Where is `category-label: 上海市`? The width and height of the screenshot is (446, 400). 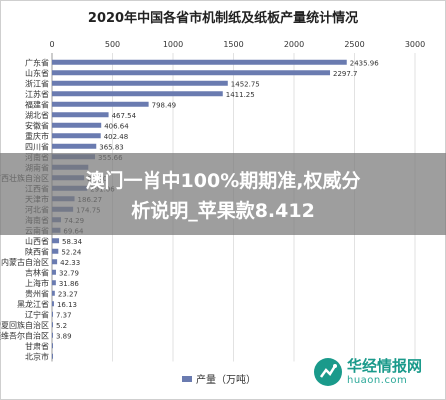 category-label: 上海市 is located at coordinates (37, 283).